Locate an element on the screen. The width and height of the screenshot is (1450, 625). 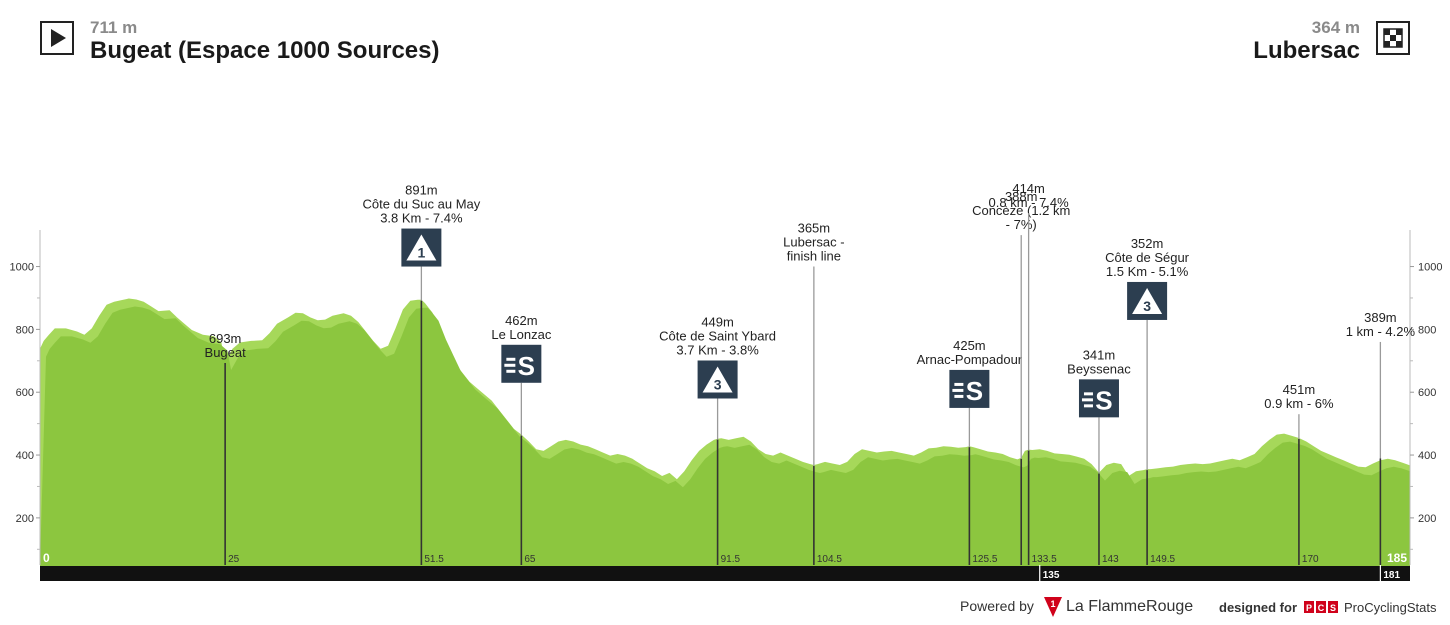
checkered-flag-icon is located at coordinates (1393, 38).